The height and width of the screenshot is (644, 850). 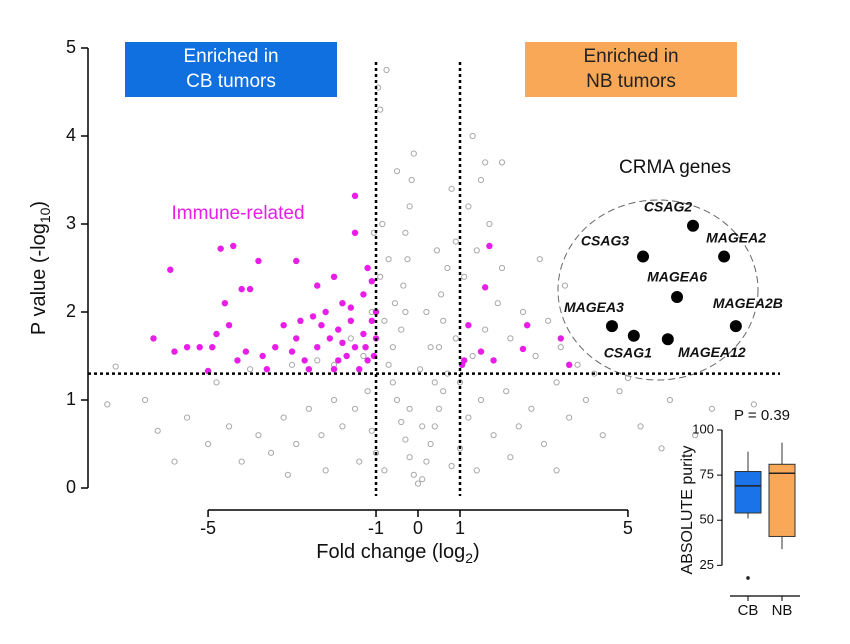 What do you see at coordinates (628, 528) in the screenshot?
I see `x-tick-label: 5` at bounding box center [628, 528].